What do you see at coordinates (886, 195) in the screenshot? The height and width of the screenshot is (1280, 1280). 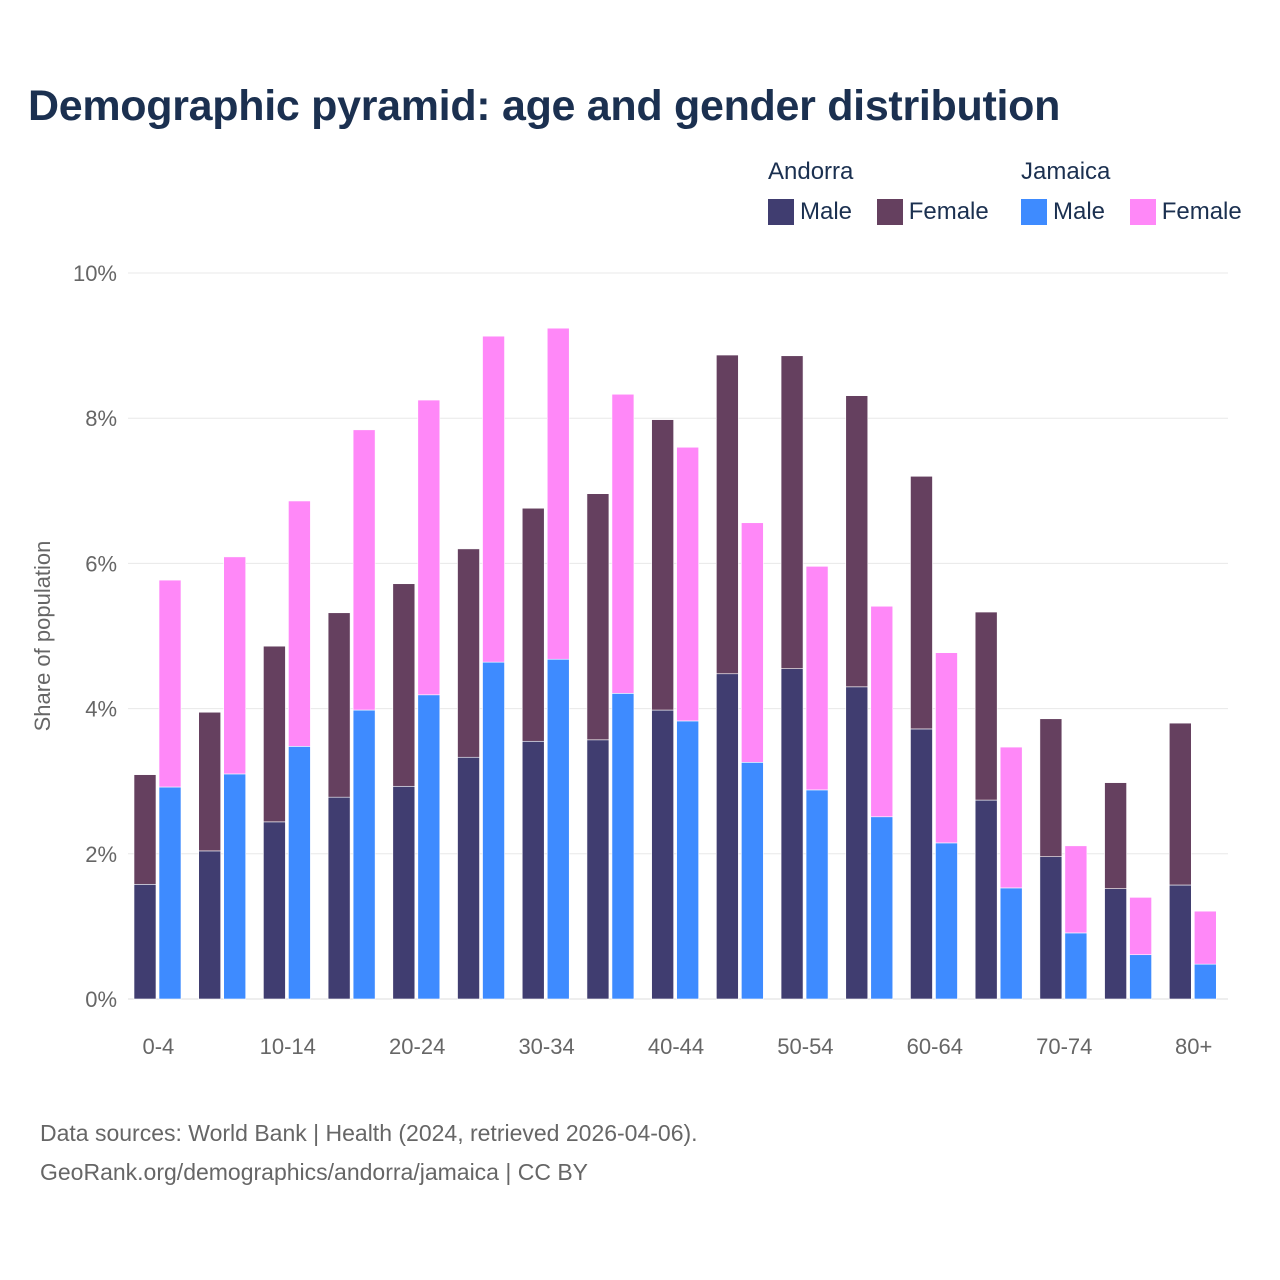 I see `legend-andorra: Andorra Male Female` at bounding box center [886, 195].